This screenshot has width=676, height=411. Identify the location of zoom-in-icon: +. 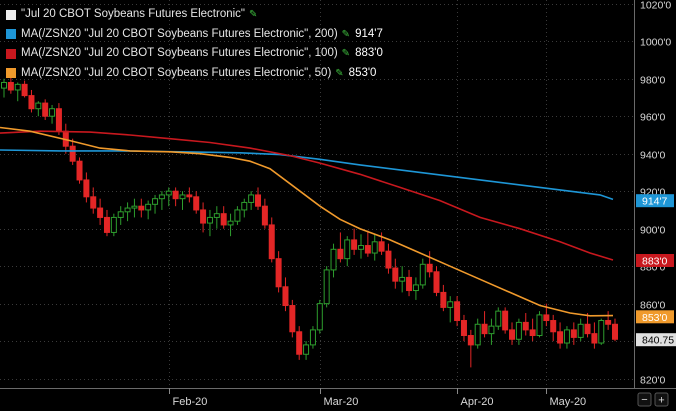
(661, 401).